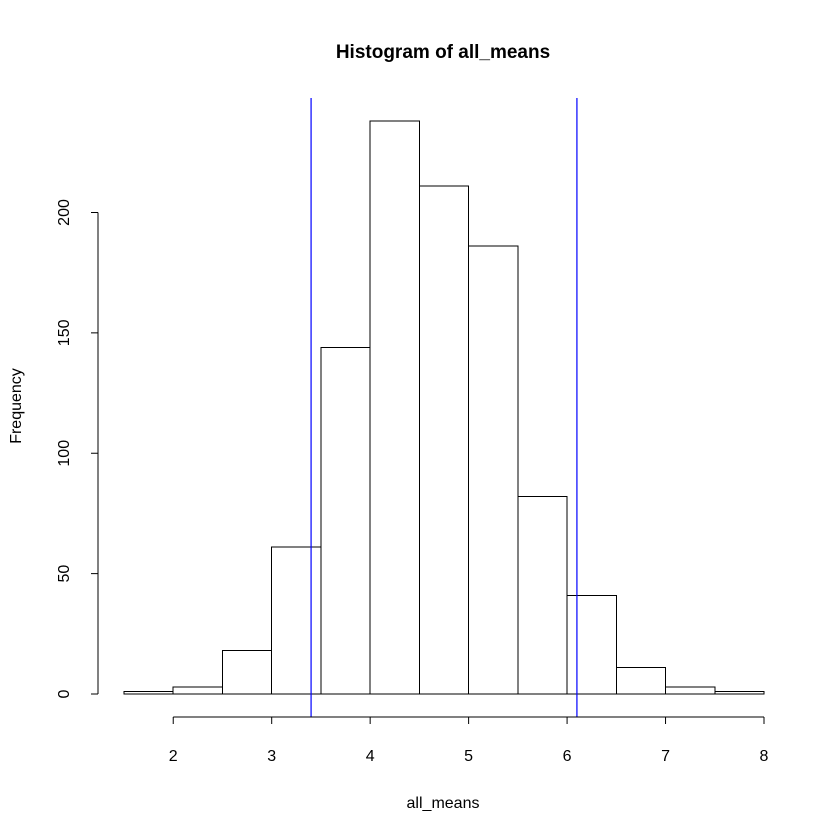  What do you see at coordinates (271, 756) in the screenshot?
I see `x-tick-label-1: 3` at bounding box center [271, 756].